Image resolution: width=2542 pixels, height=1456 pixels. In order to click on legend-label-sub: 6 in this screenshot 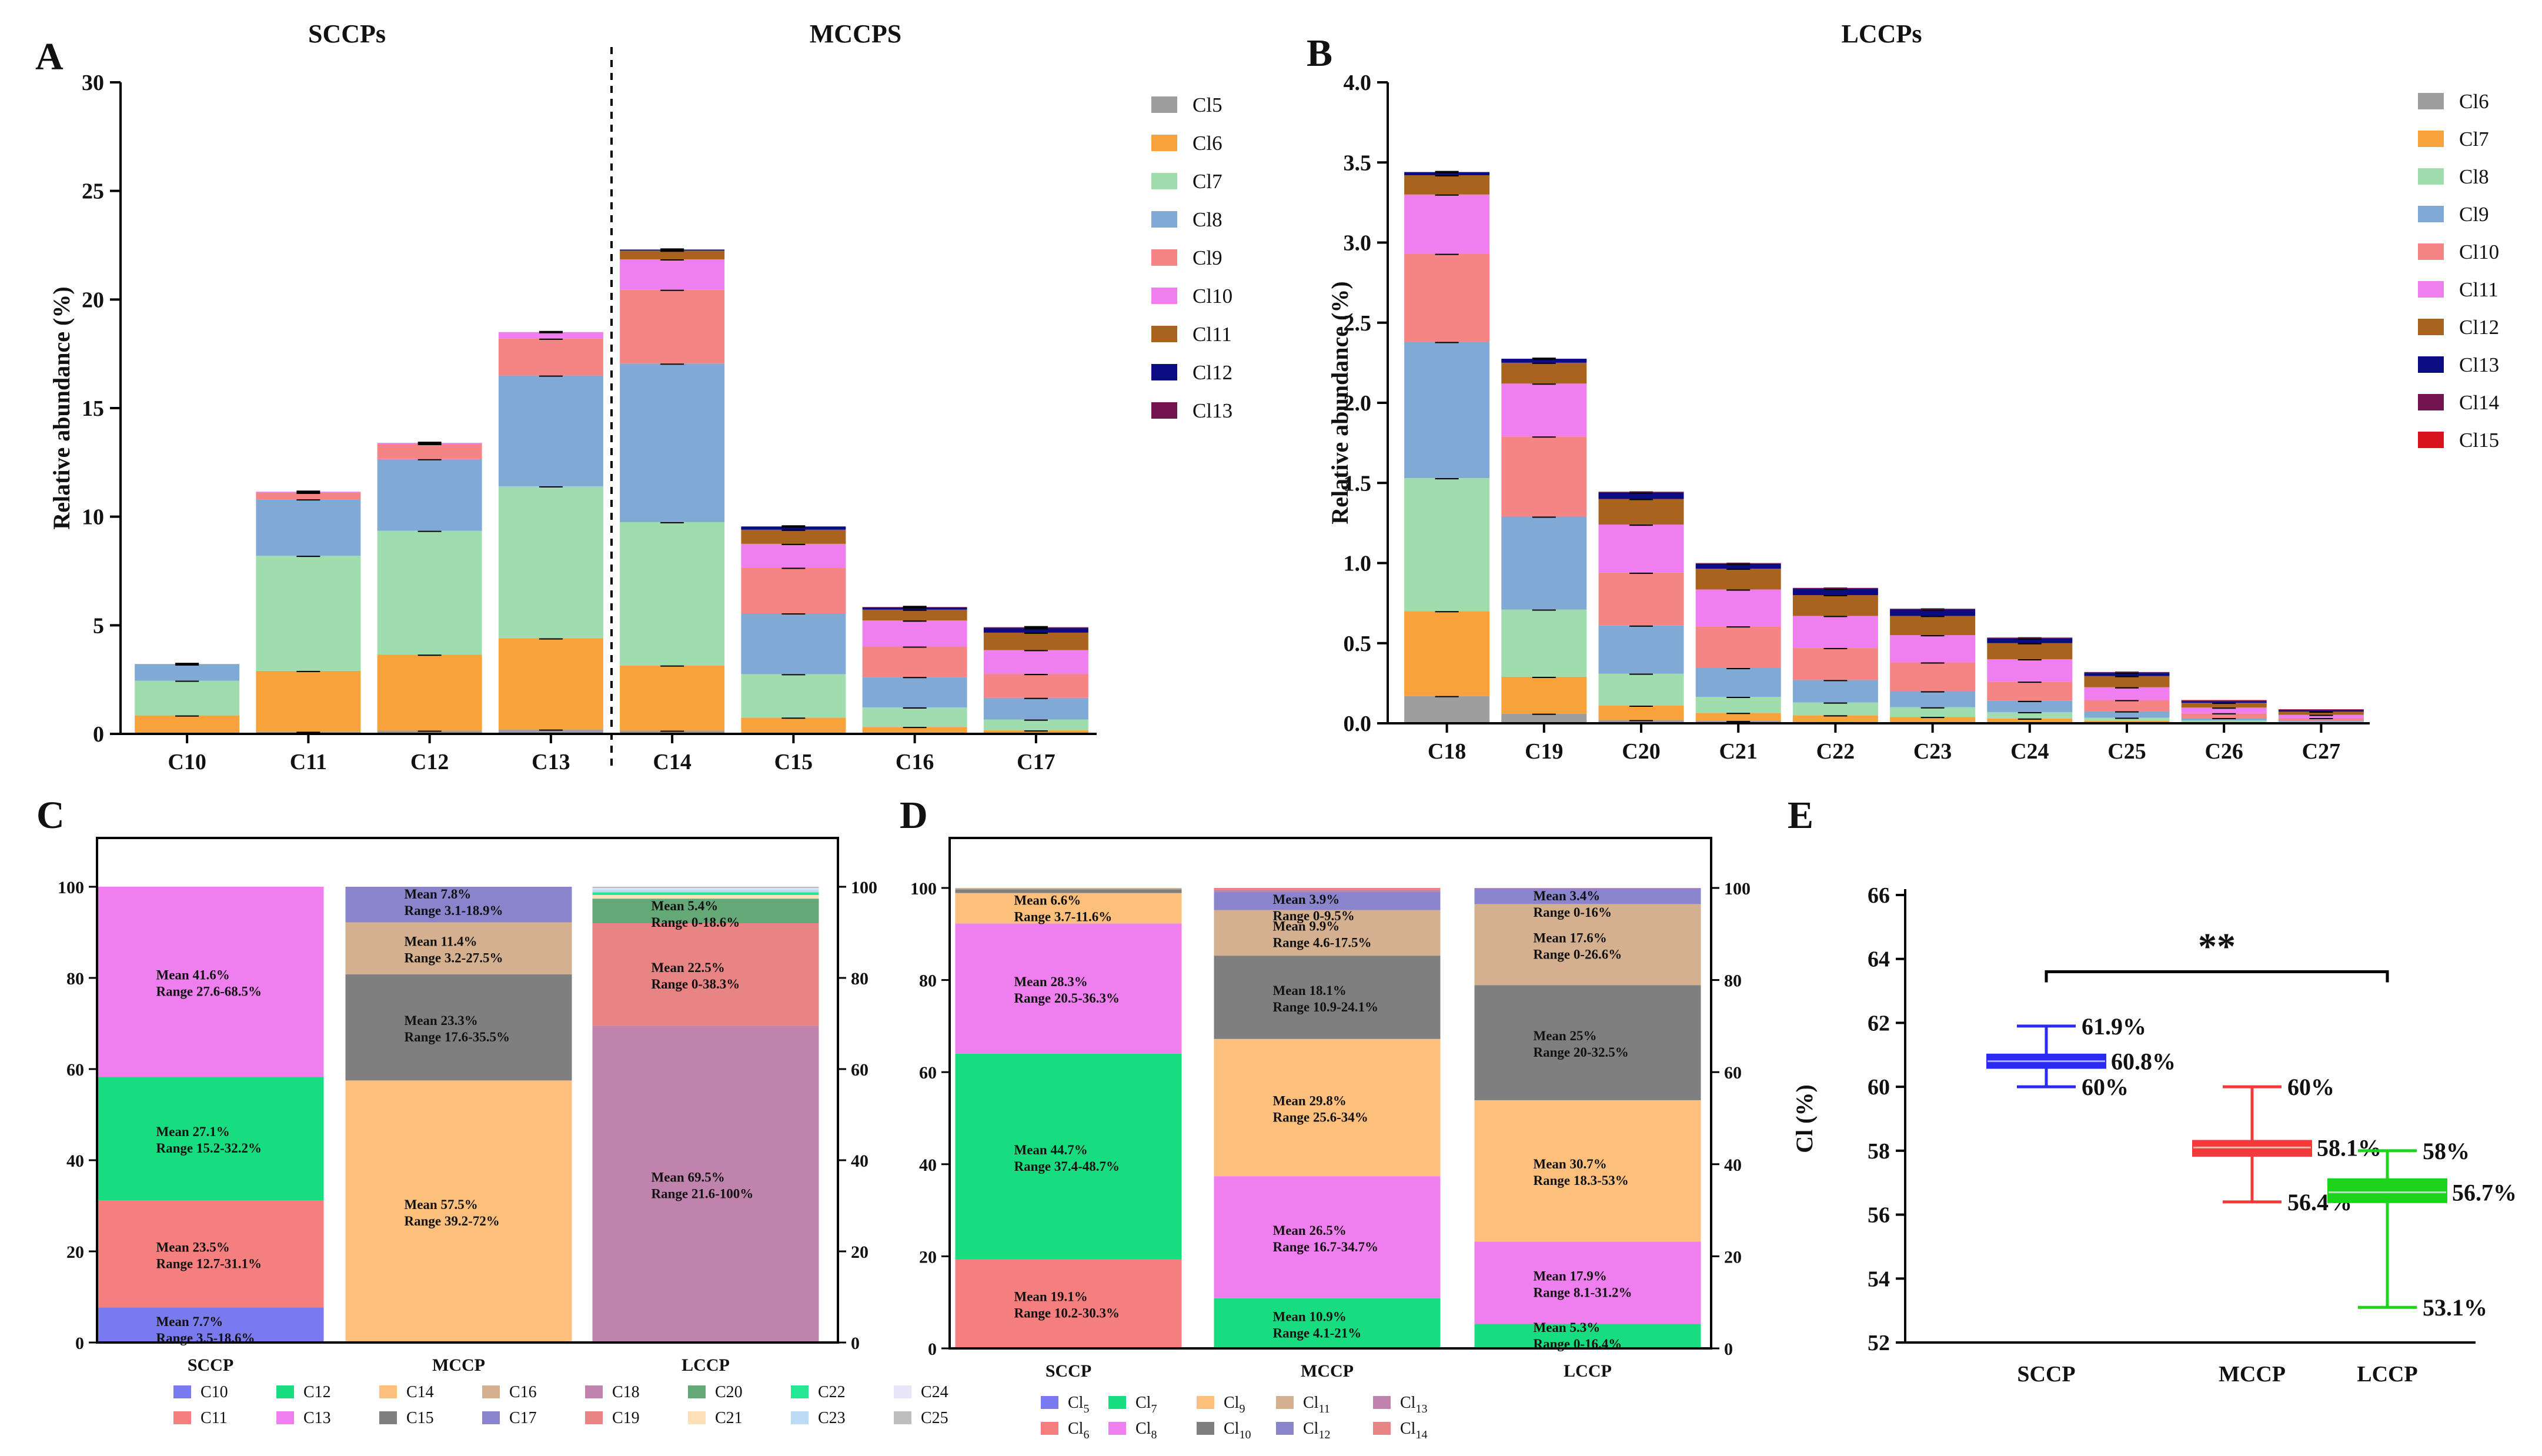, I will do `click(1086, 1434)`.